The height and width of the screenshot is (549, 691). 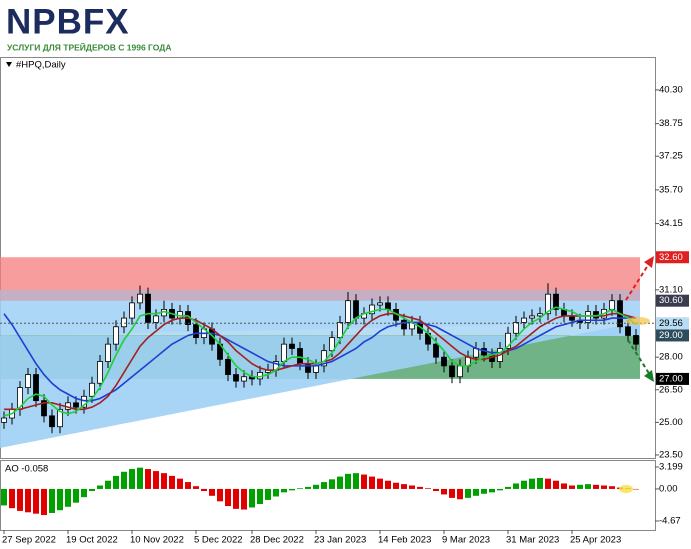 I want to click on y-tick-label: 28.00, so click(x=671, y=357).